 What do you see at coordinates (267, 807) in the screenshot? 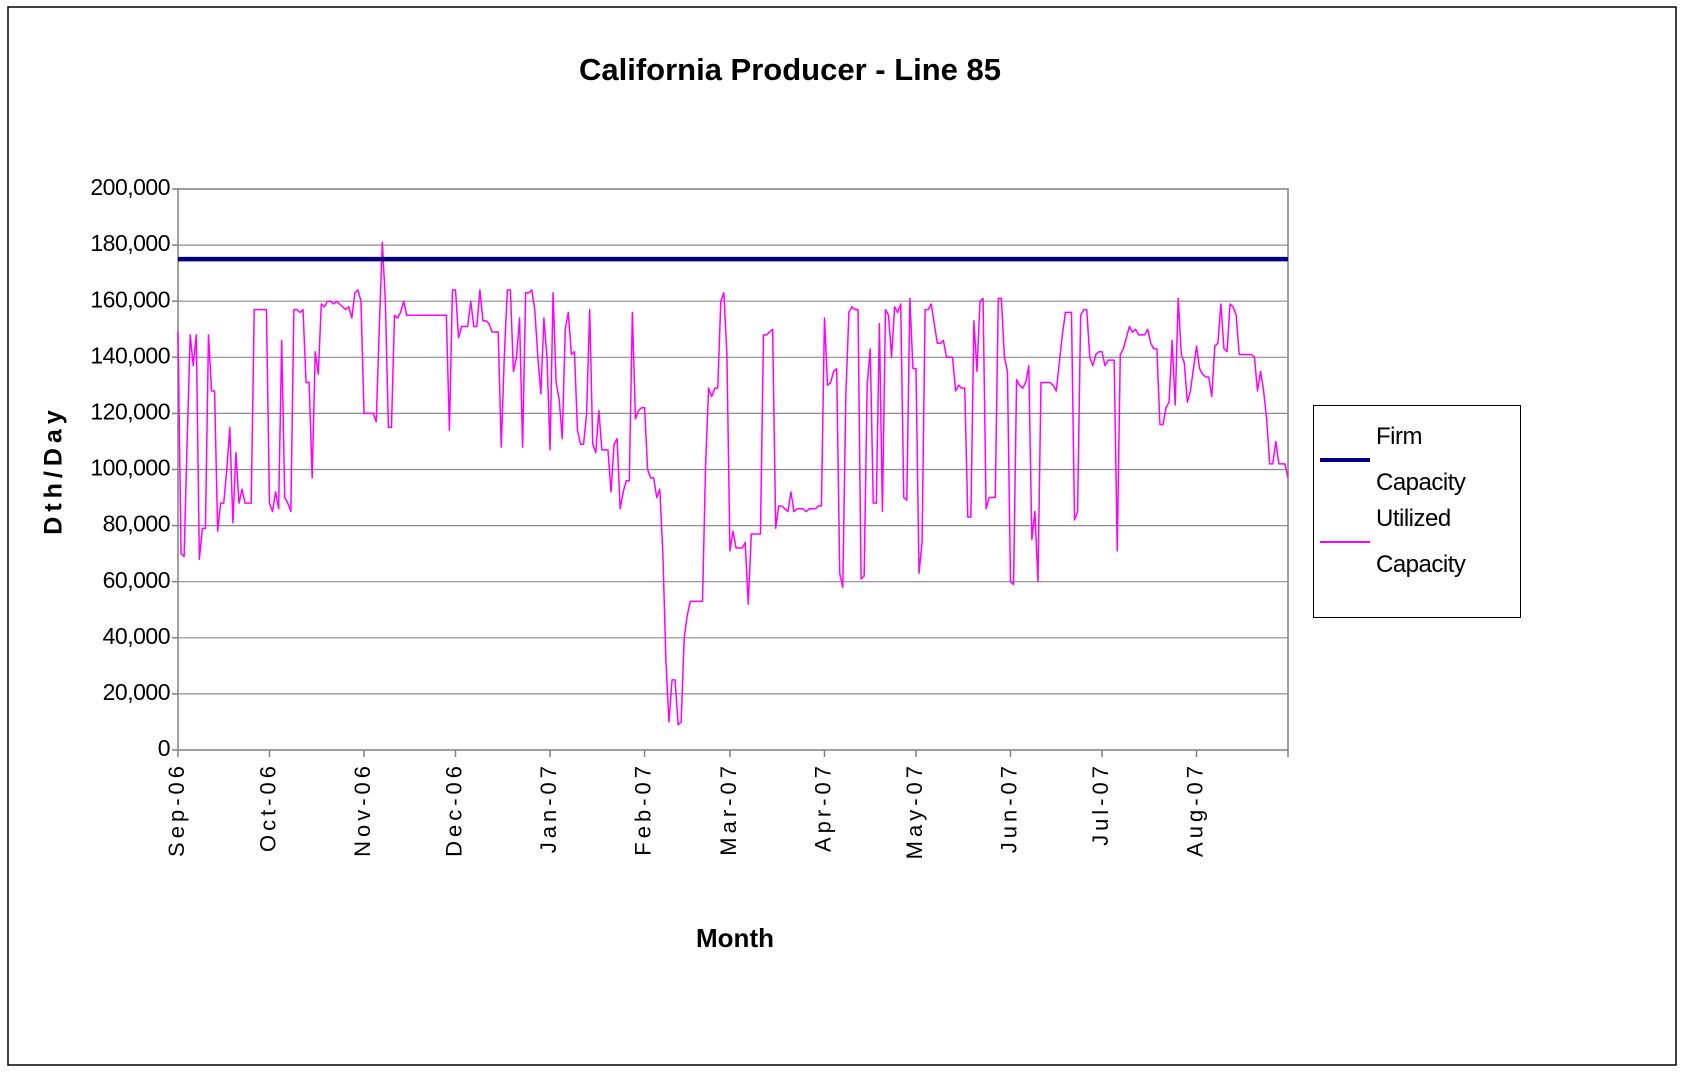
I see `x-tick-label: Oct-06` at bounding box center [267, 807].